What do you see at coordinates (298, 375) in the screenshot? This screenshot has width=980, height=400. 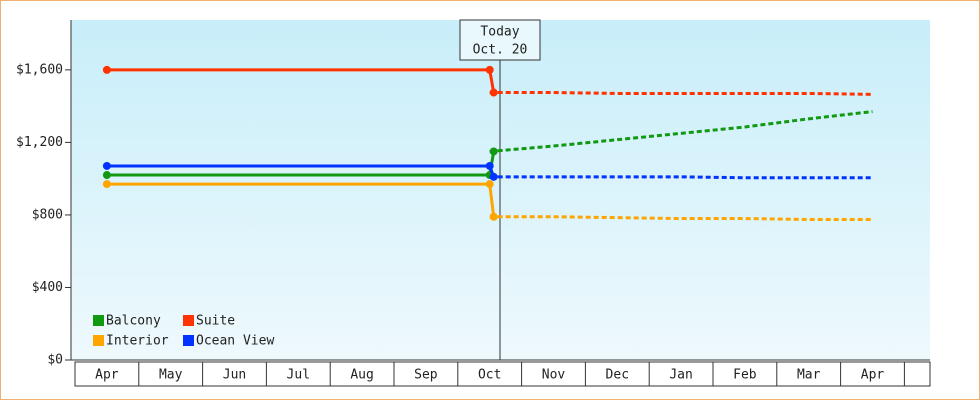 I see `x-tick-label: Jul` at bounding box center [298, 375].